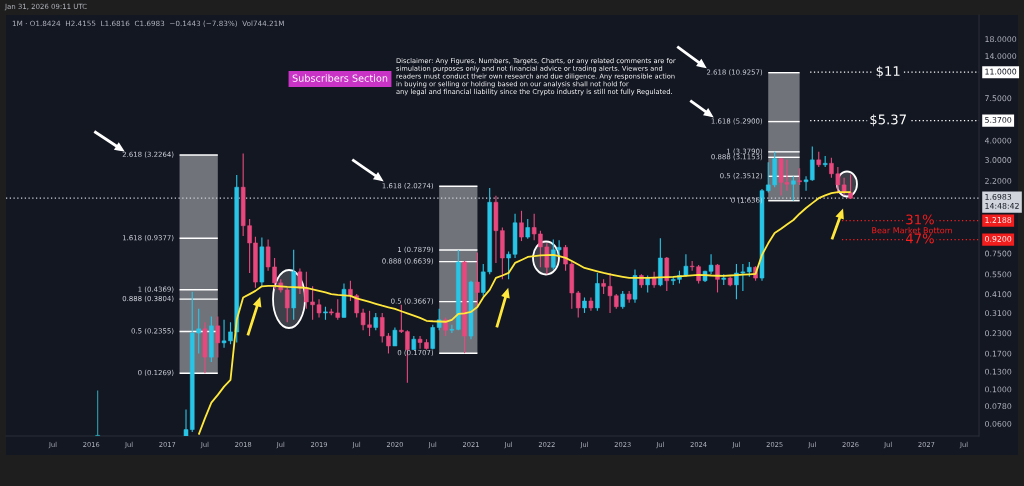 Image resolution: width=1024 pixels, height=486 pixels. Describe the element at coordinates (888, 120) in the screenshot. I see `annotation: $5.37` at that location.